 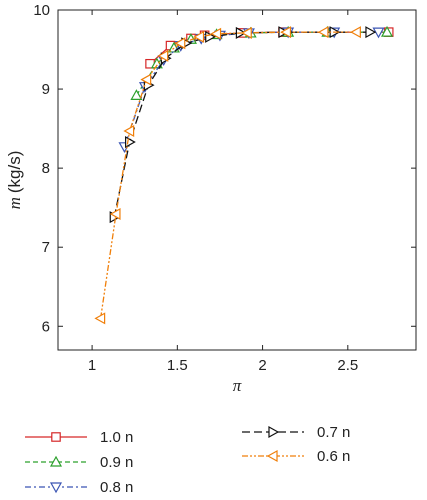 What do you see at coordinates (116, 437) in the screenshot?
I see `legend-label: 1.0 n` at bounding box center [116, 437].